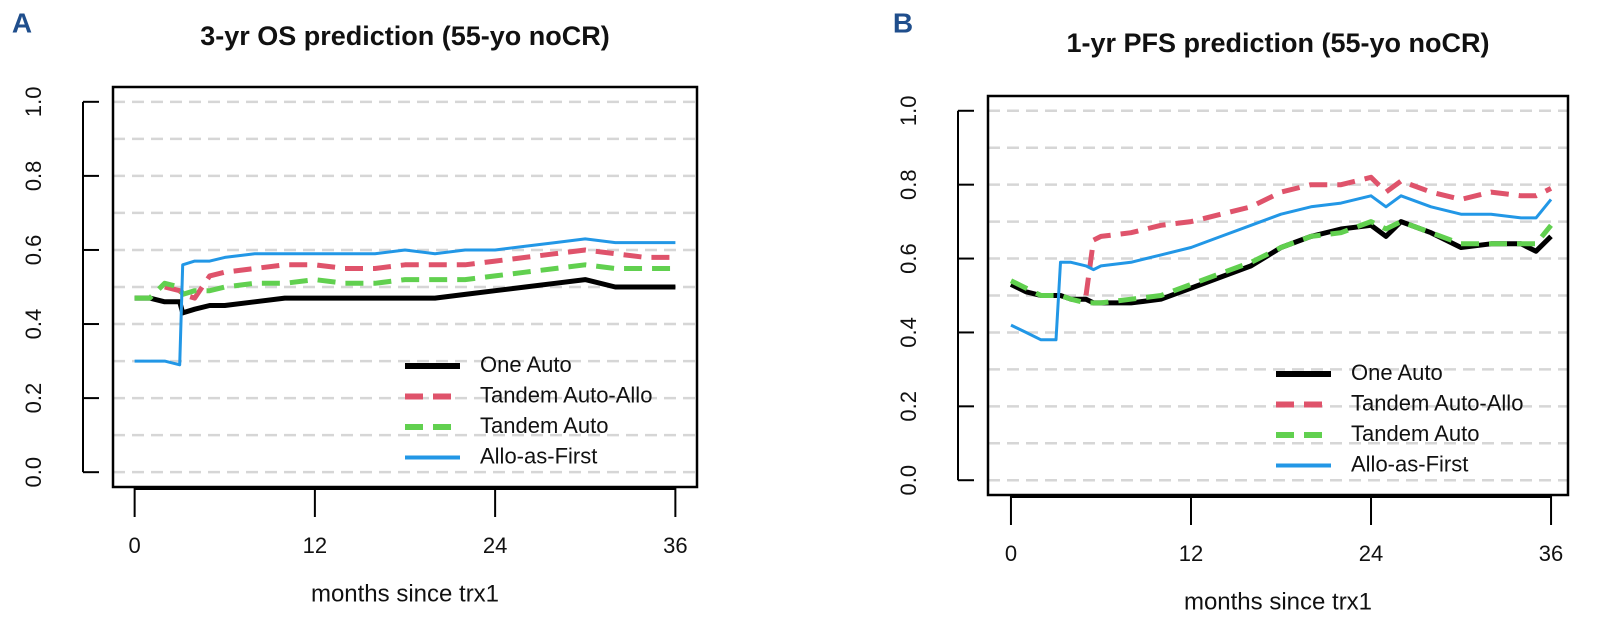 The width and height of the screenshot is (1598, 621). Describe the element at coordinates (1277, 43) in the screenshot. I see `chart-title: 1-yr PFS prediction (55-yo noCR)` at that location.